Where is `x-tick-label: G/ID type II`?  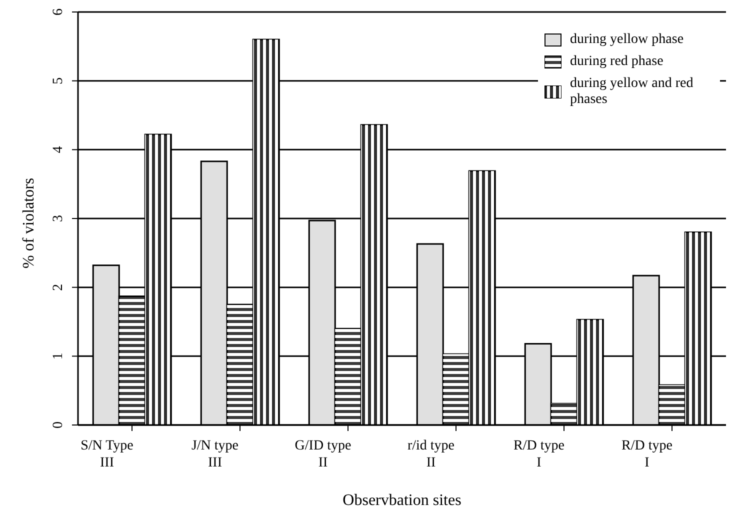
x-tick-label: G/ID type II is located at coordinates (323, 454).